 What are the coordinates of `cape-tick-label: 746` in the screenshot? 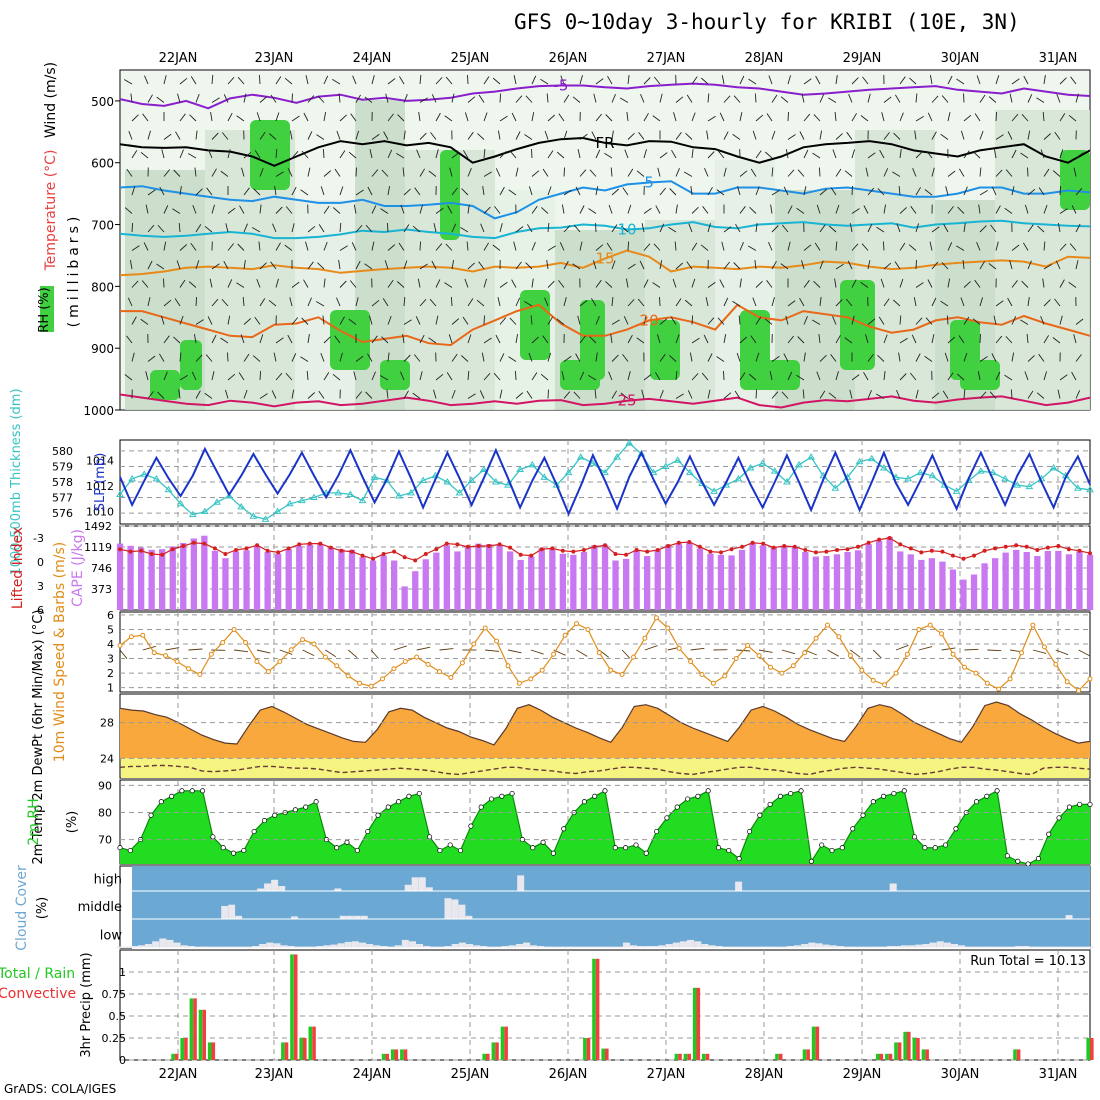 It's located at (101, 568).